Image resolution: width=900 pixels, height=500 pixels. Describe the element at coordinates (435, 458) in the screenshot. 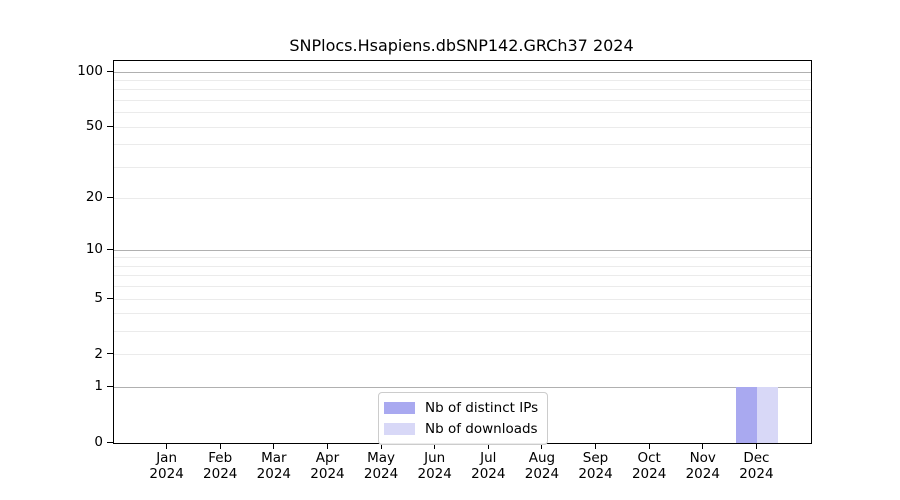

I see `x-tick-month: Jun` at that location.